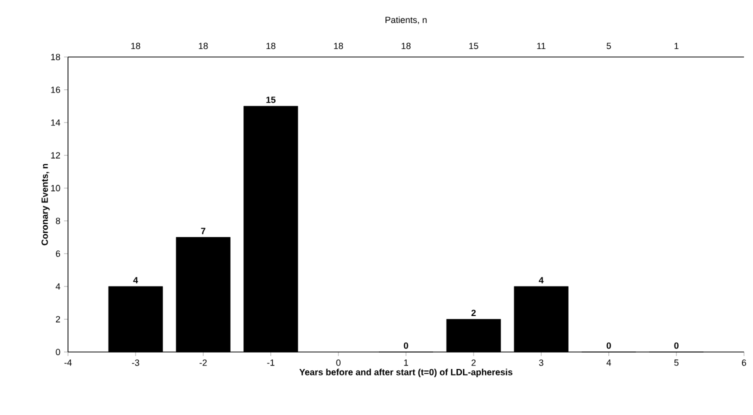 The image size is (753, 415). What do you see at coordinates (203, 231) in the screenshot?
I see `data-label: 7` at bounding box center [203, 231].